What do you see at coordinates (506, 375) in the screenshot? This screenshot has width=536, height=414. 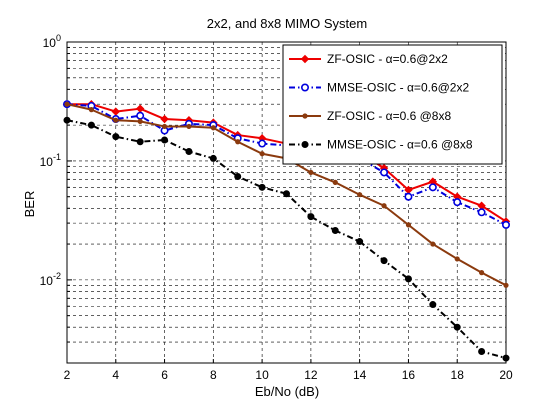 I see `x-tick-label: 20` at bounding box center [506, 375].